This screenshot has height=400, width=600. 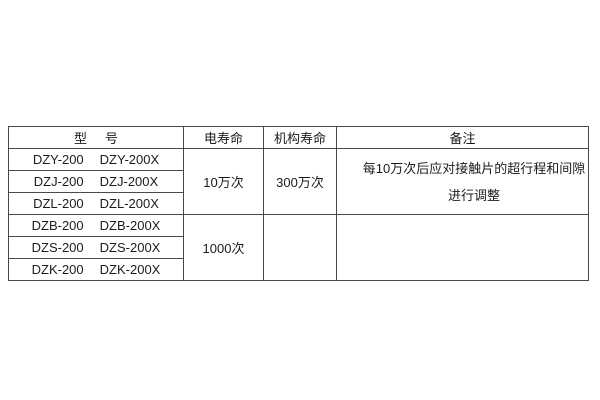 I want to click on model-name: DZL-200, so click(x=58, y=203).